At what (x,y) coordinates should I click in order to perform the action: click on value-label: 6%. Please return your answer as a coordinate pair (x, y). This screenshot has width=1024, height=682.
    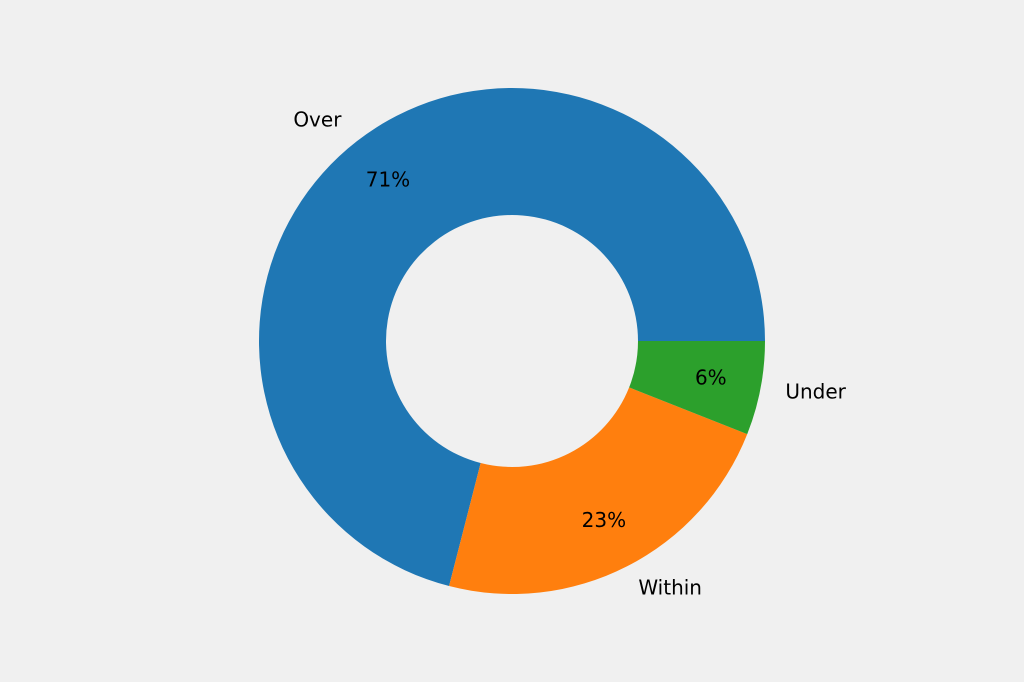
    Looking at the image, I should click on (711, 377).